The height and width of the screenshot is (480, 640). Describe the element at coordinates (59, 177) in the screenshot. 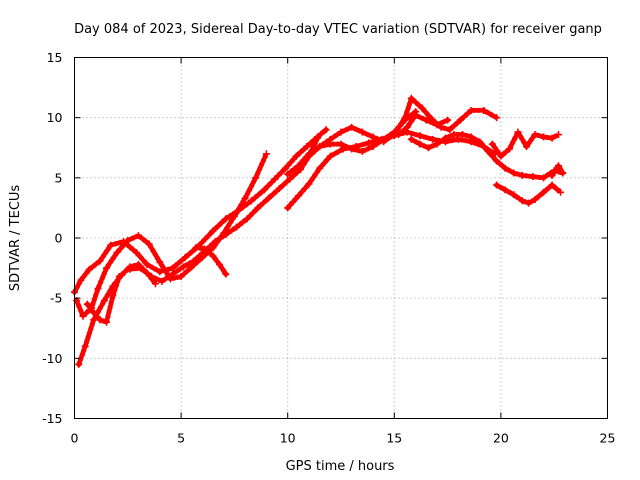

I see `y-tick-label: 5` at that location.